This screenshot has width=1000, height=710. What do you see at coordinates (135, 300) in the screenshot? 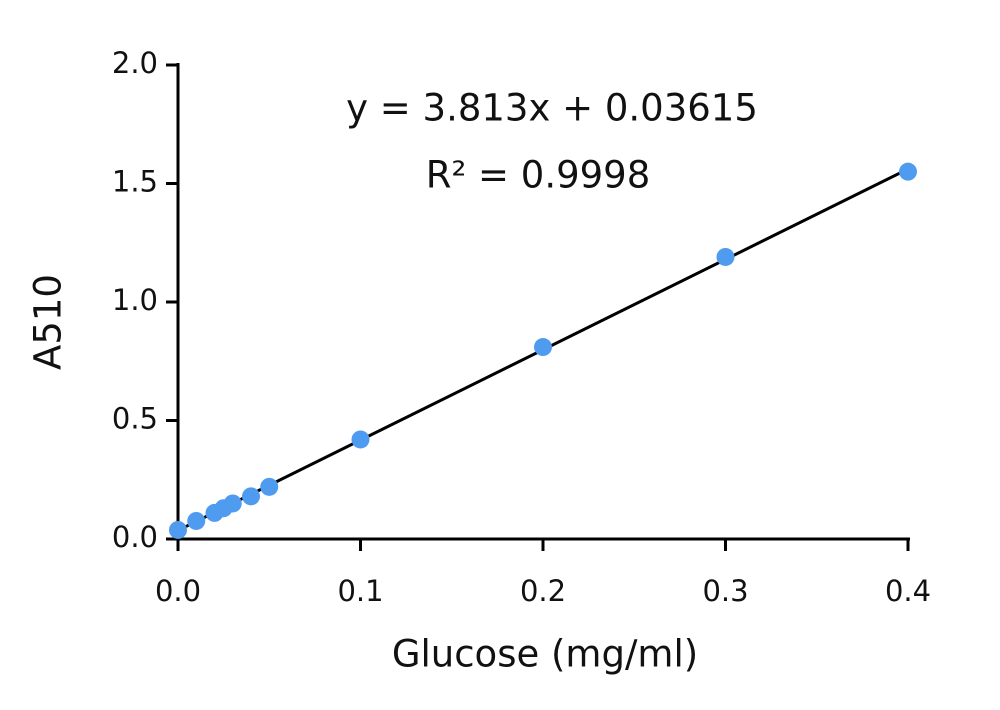
I see `y-tick-label: 1.0` at bounding box center [135, 300].